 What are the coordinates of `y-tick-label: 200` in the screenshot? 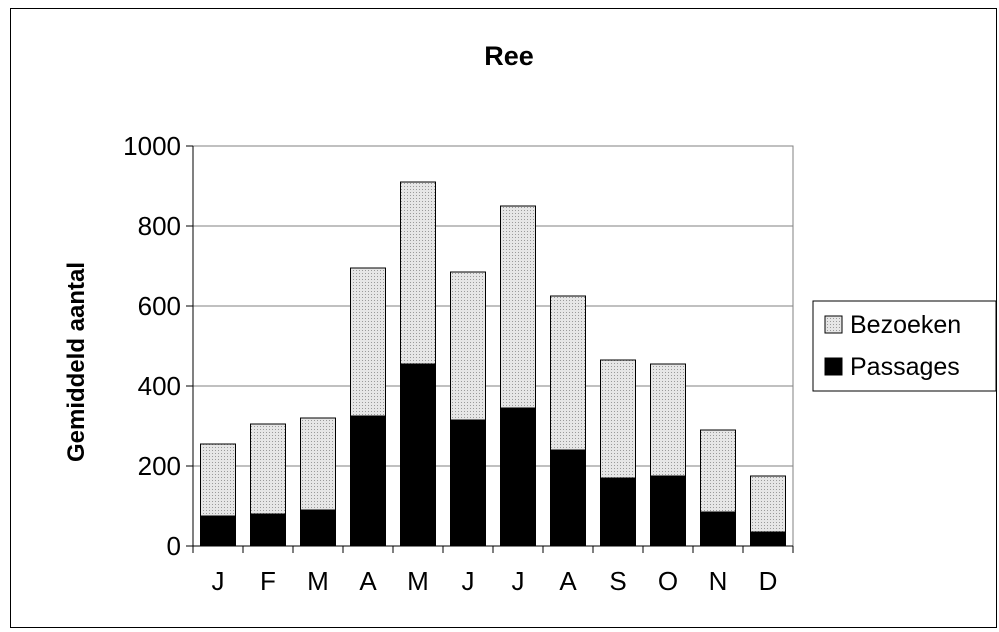 It's located at (159, 466).